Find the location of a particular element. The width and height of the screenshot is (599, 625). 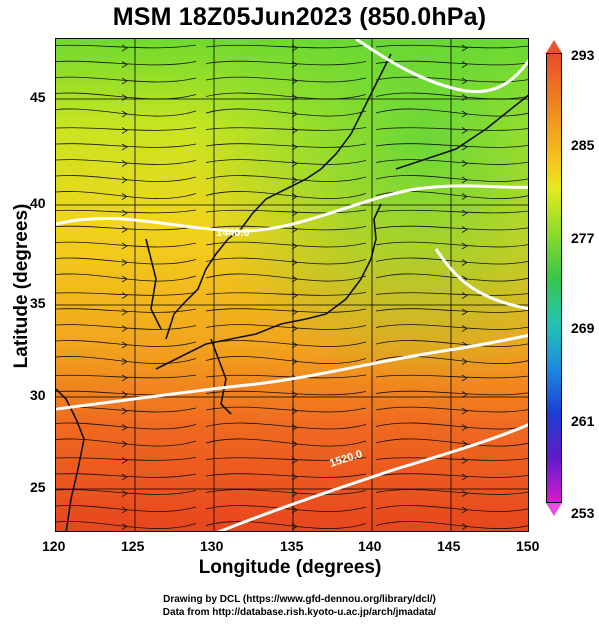

y-tick-35: 35 is located at coordinates (38, 303).